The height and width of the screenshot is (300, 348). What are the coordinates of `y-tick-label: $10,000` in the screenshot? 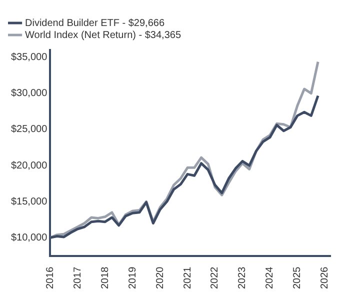 It's located at (29, 238).